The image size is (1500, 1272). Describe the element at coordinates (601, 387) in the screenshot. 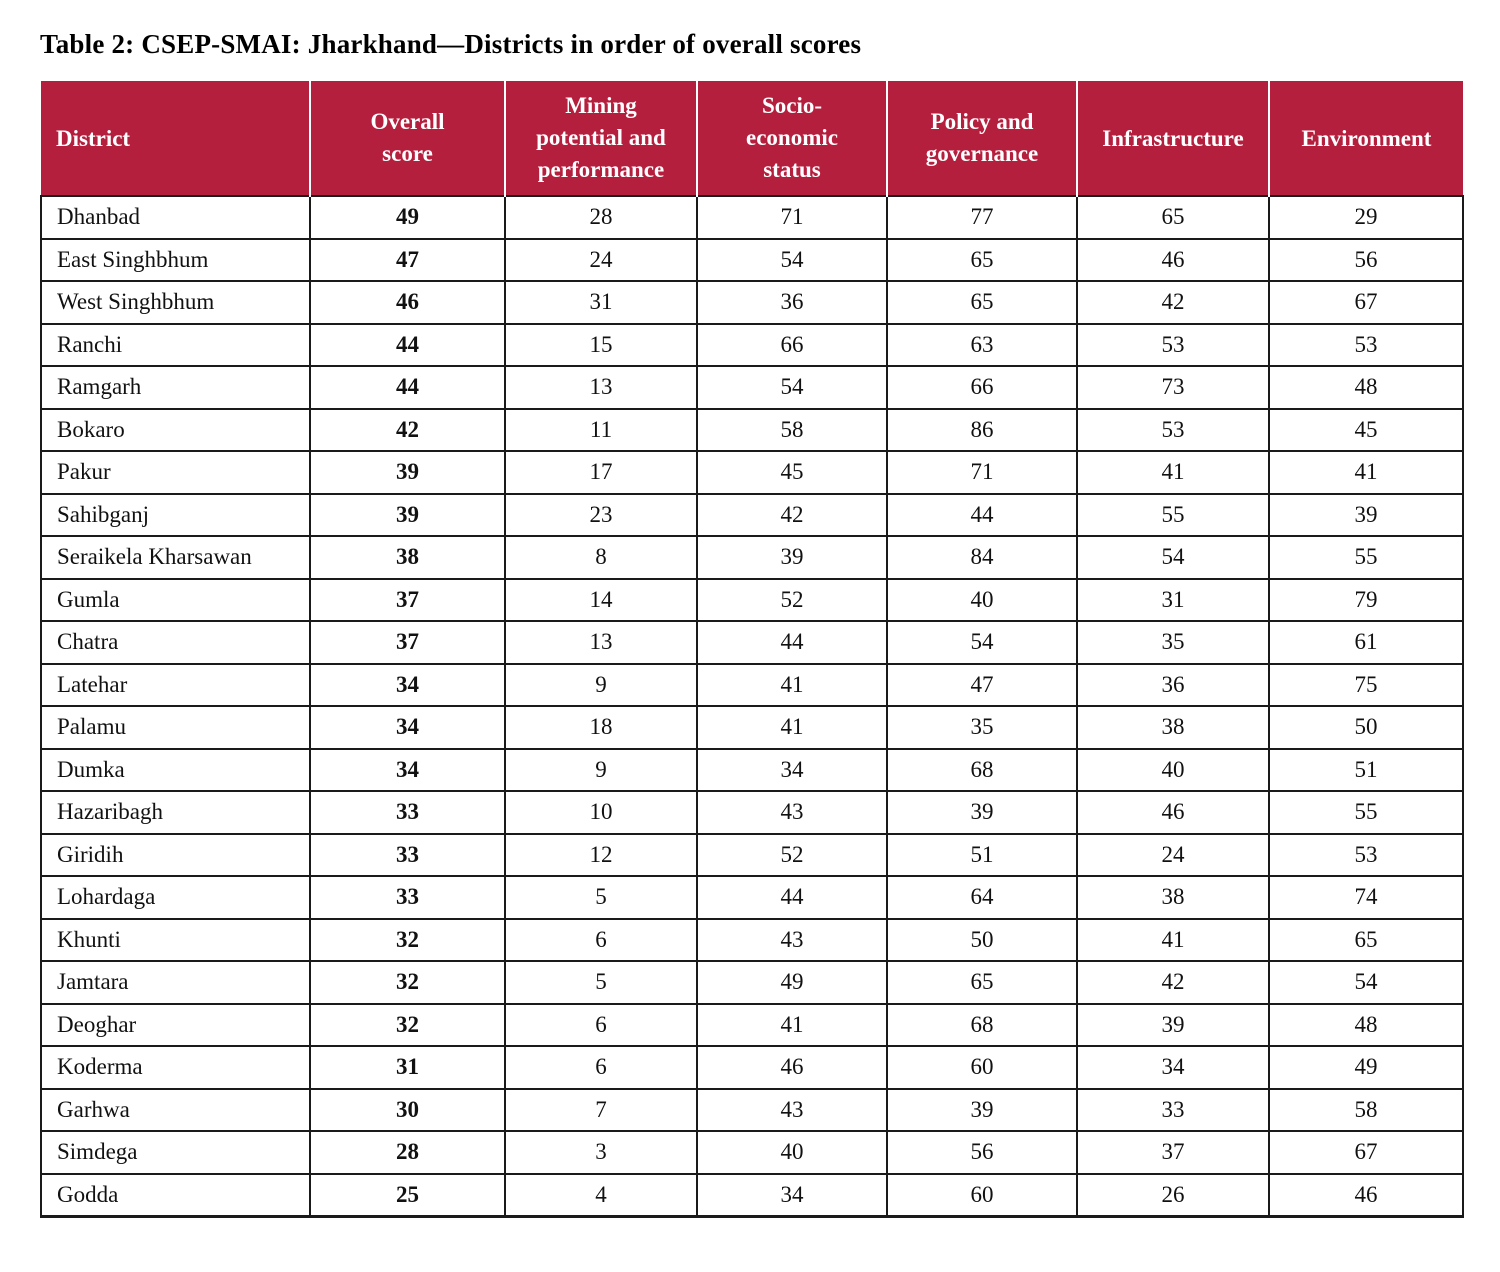

I see `cell-mining-score: 13` at that location.